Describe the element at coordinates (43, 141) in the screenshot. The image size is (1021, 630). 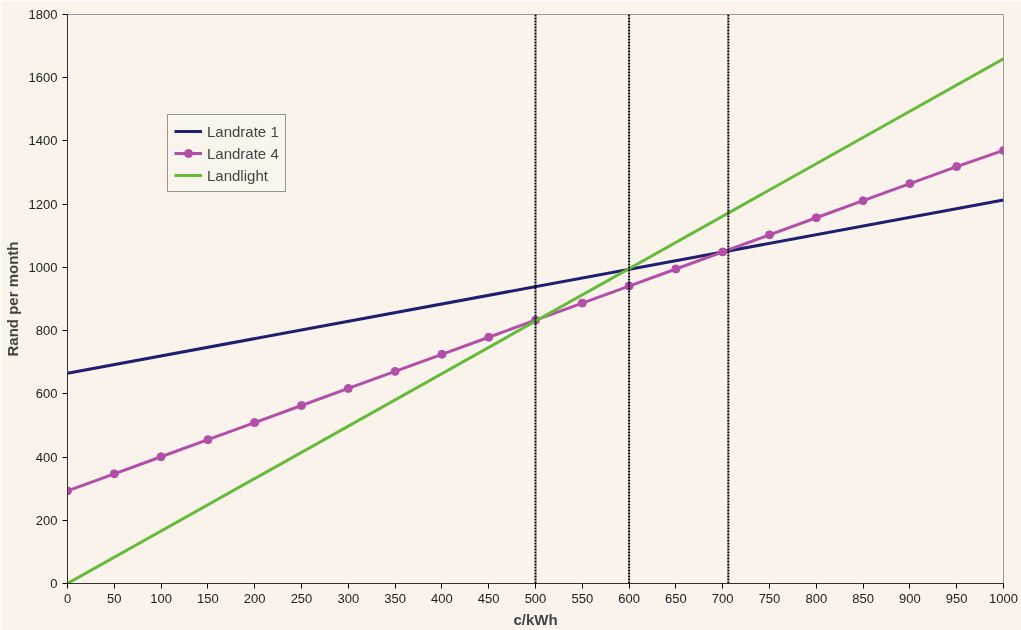
I see `y-tick-label: 1400` at that location.